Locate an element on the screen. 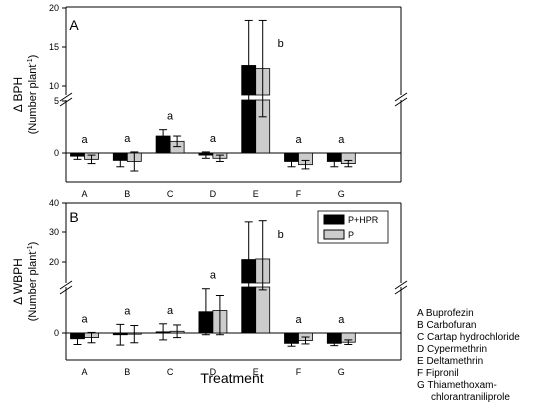 This screenshot has height=417, width=550. panel-a-annotation-e: b is located at coordinates (281, 44).